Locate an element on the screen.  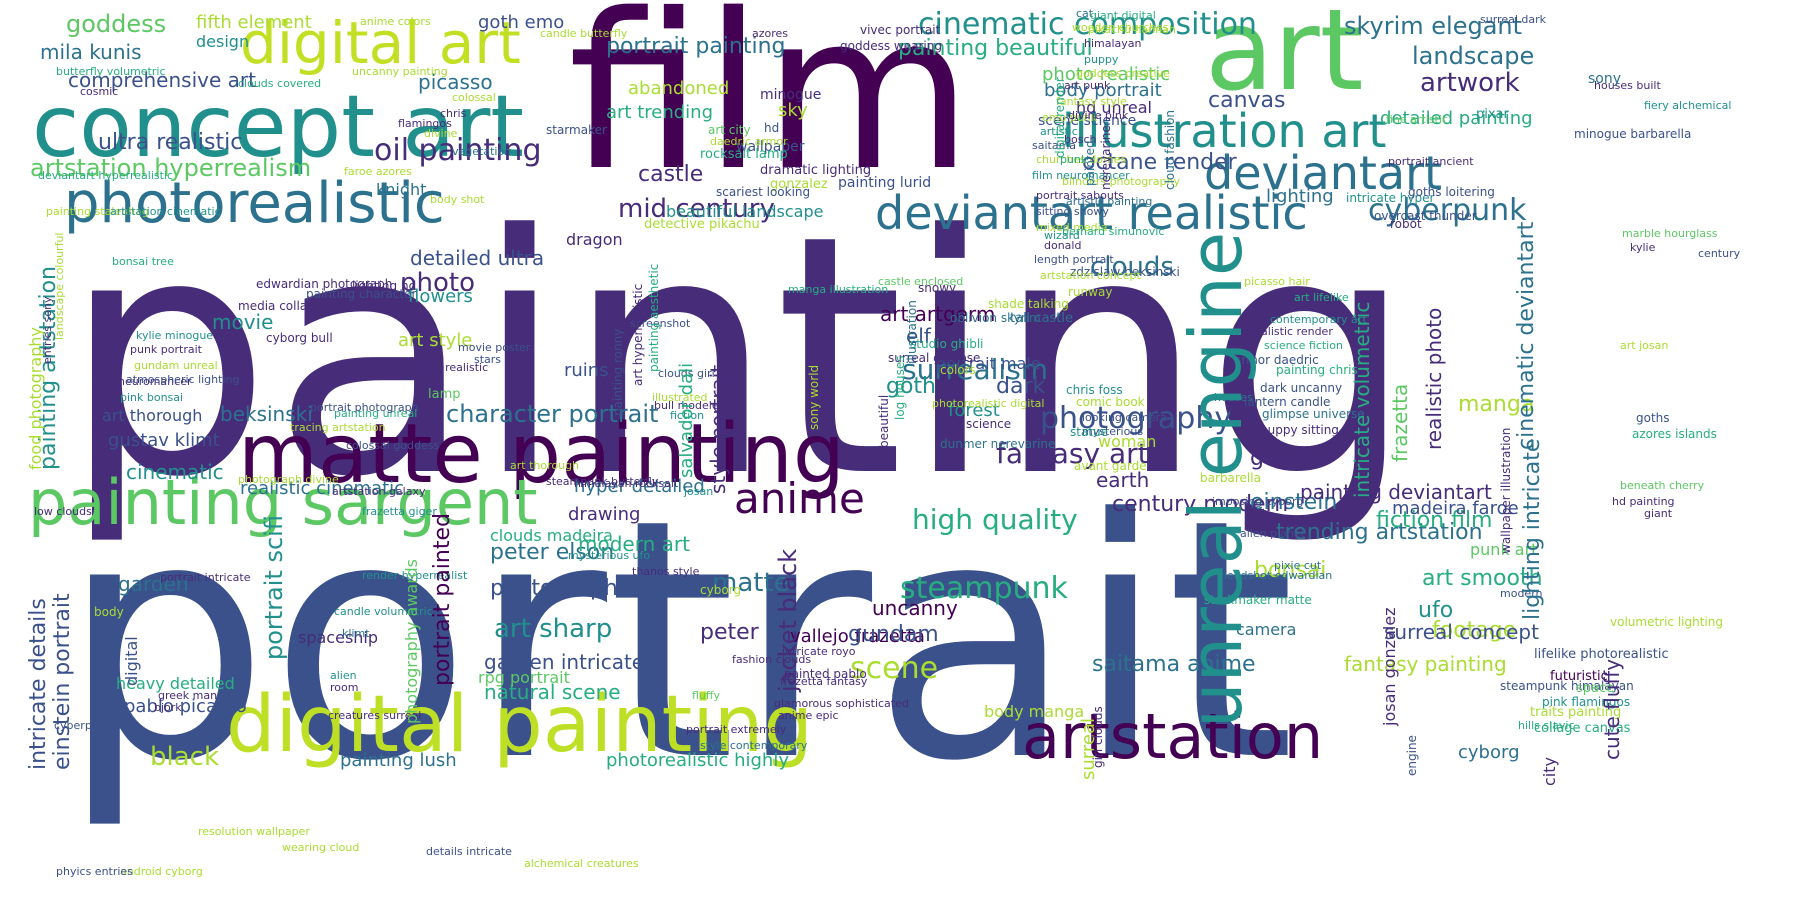
cloud-word: mysterious ufo is located at coordinates (609, 555).